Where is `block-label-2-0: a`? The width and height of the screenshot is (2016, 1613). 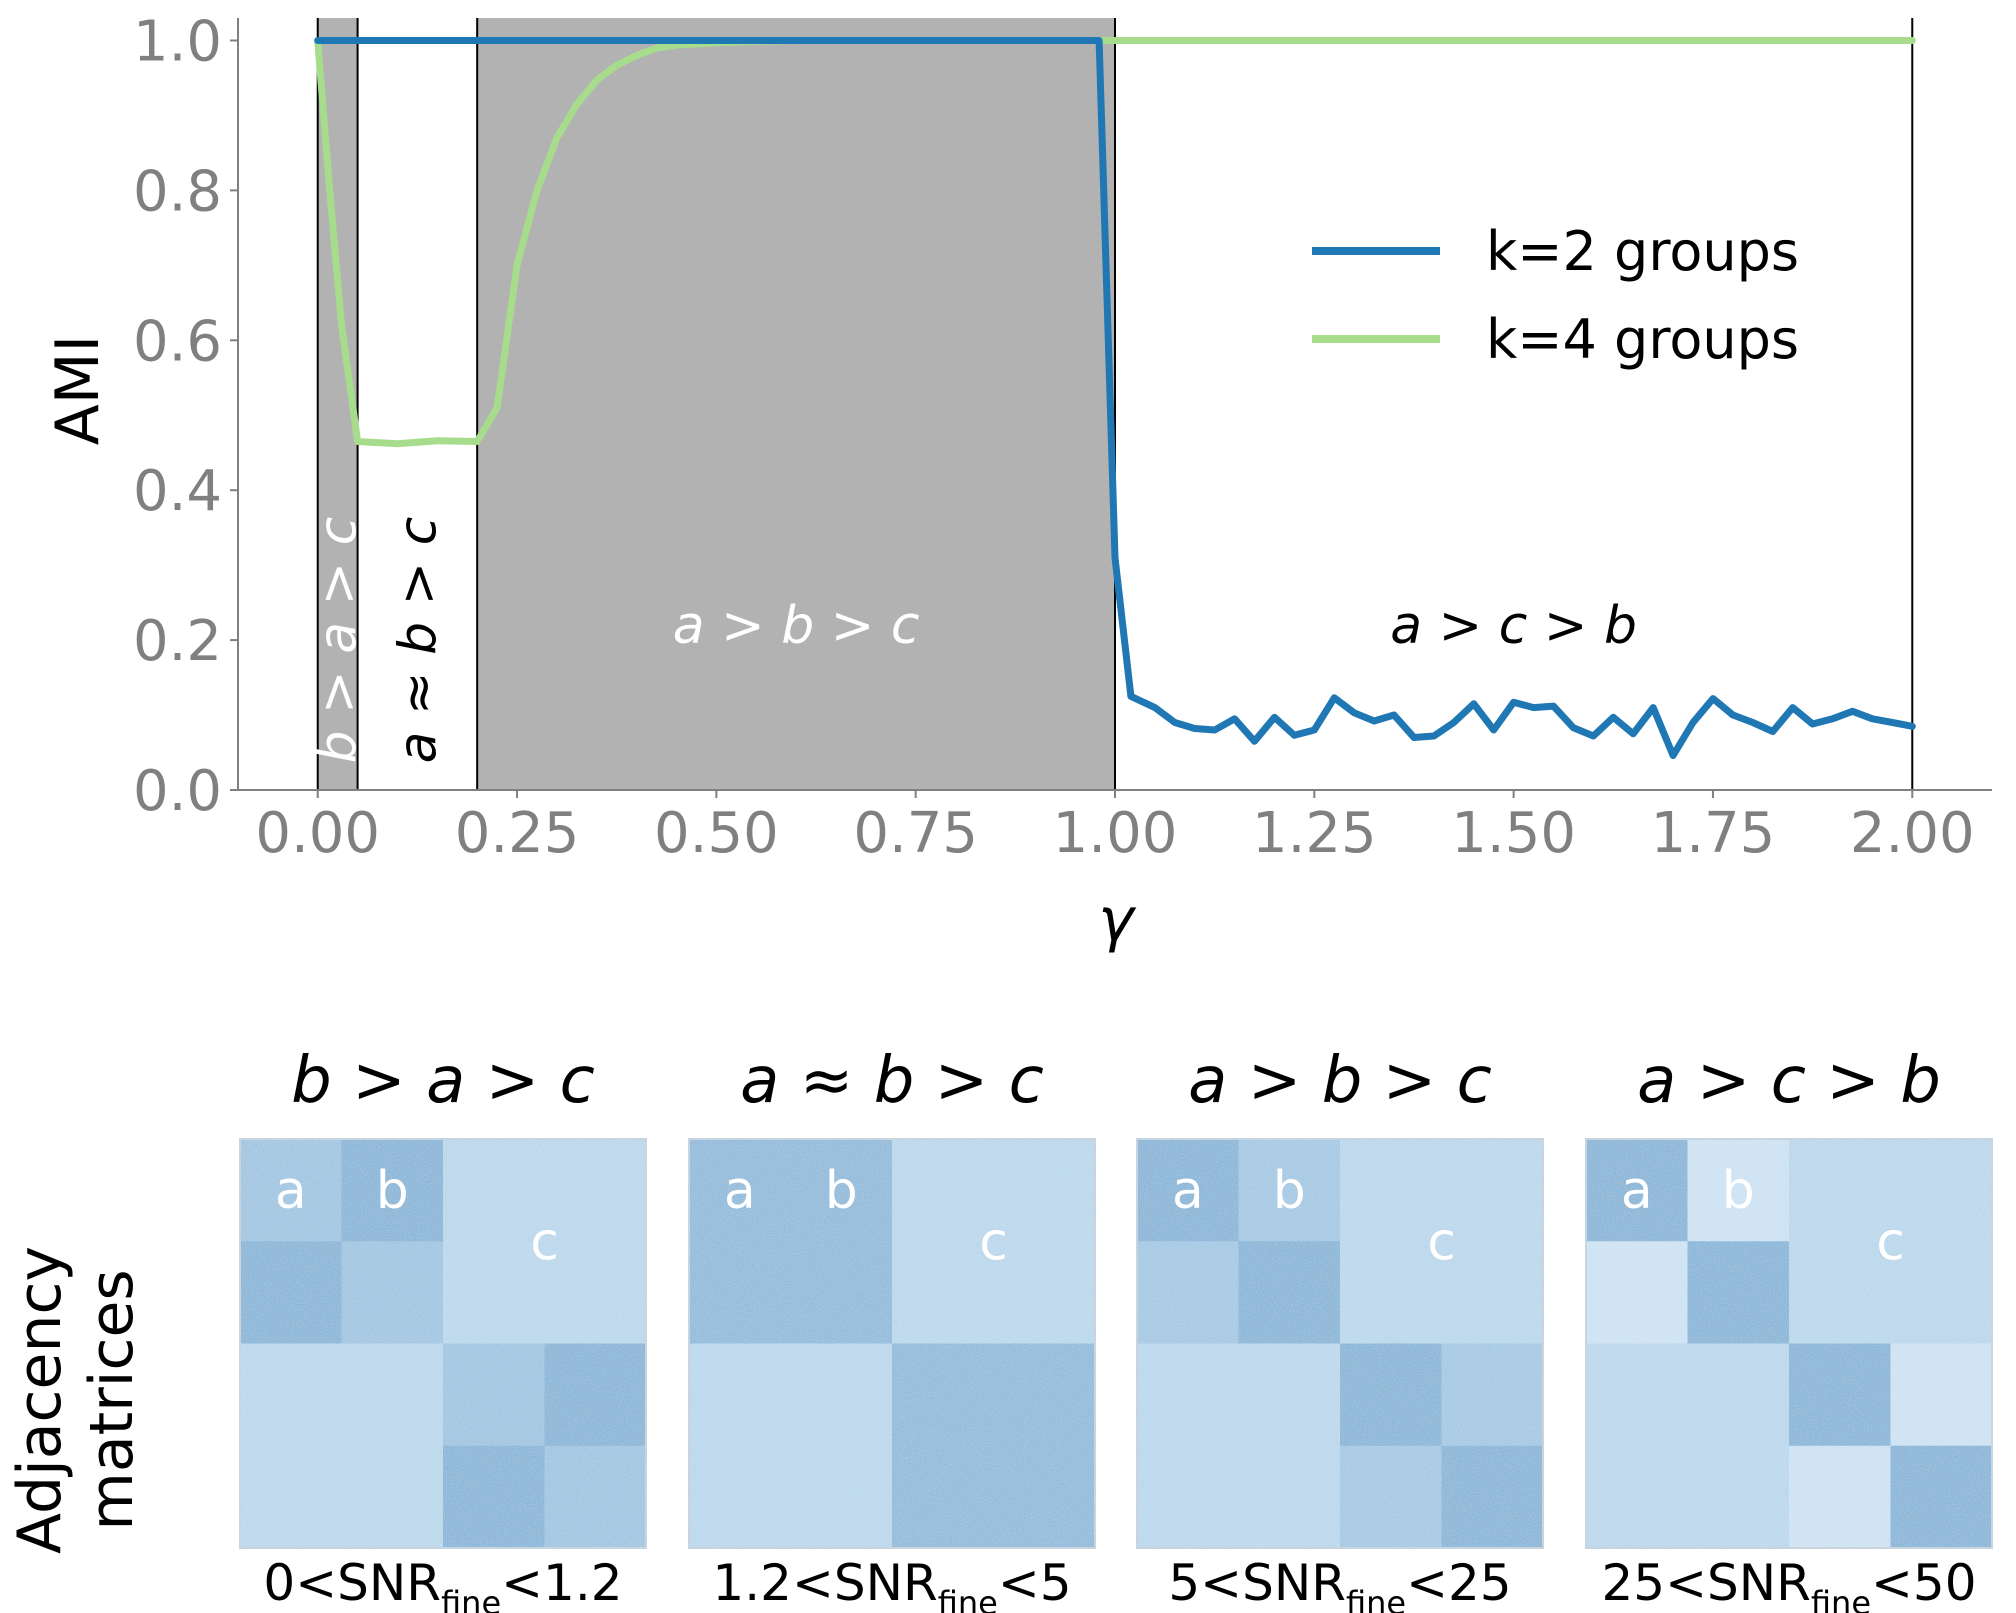 block-label-2-0: a is located at coordinates (1188, 1191).